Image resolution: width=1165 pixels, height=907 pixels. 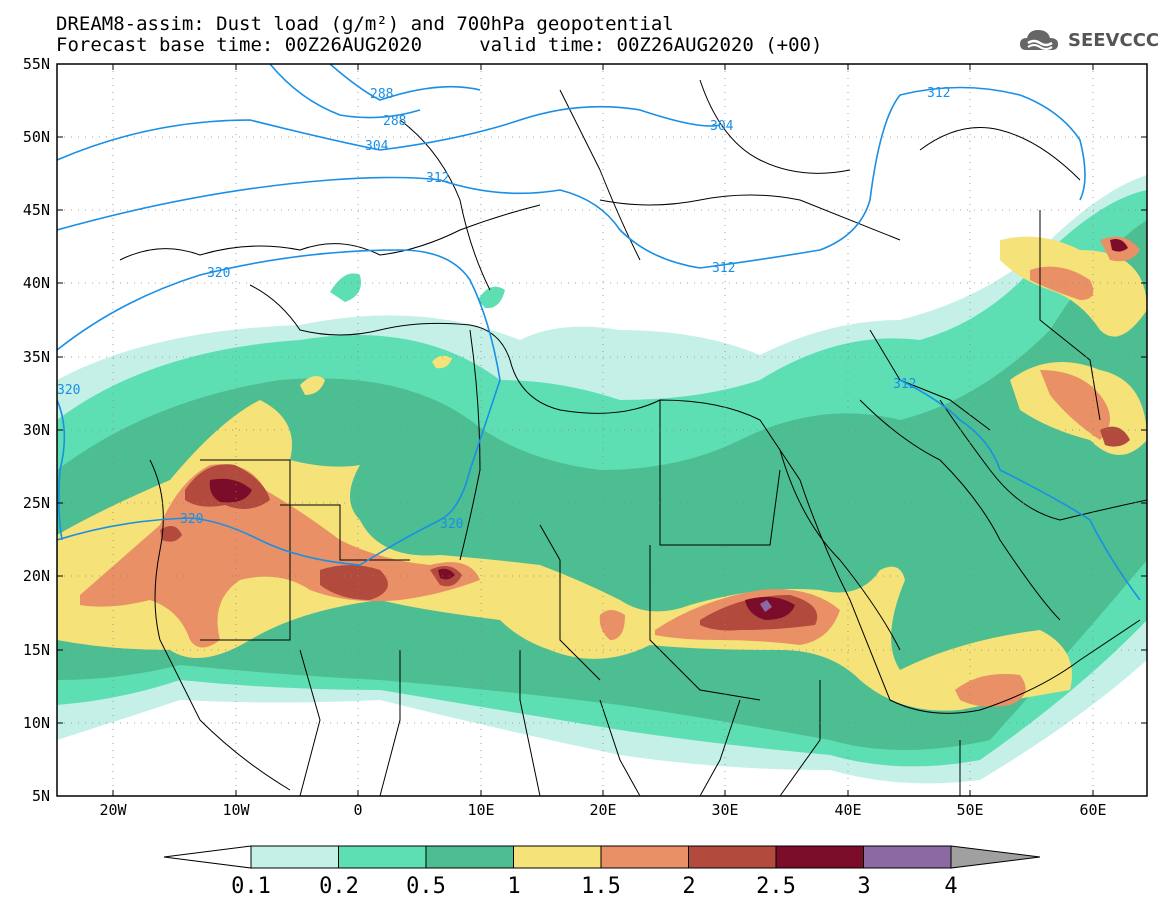 What do you see at coordinates (339, 886) in the screenshot?
I see `colorbar-label: 0.2` at bounding box center [339, 886].